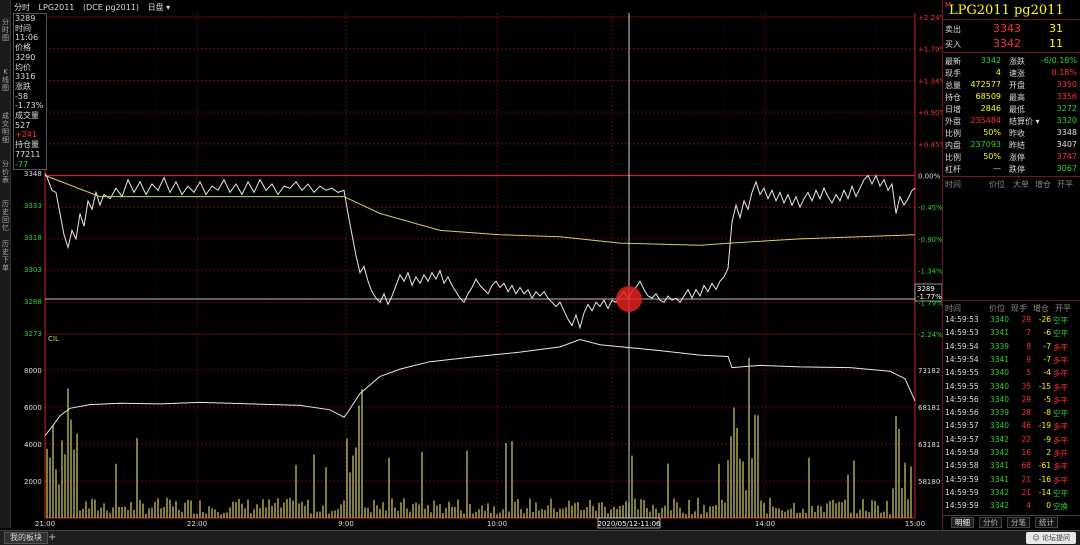 This screenshot has width=1080, height=545. I want to click on chart-exchange: (DCE pg2011), so click(111, 7).